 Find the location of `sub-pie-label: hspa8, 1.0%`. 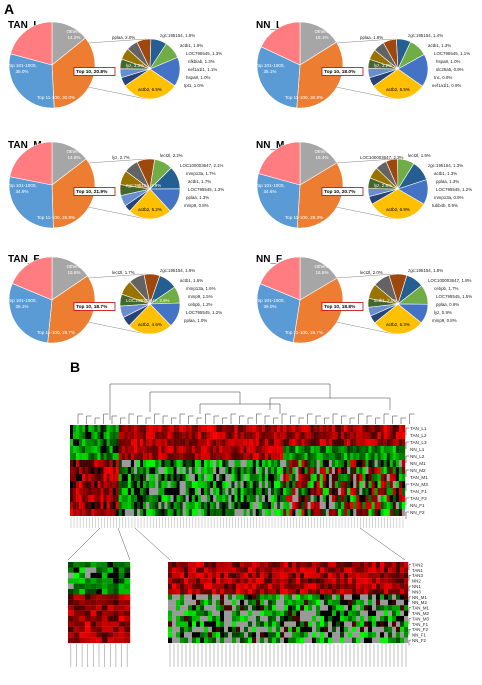

sub-pie-label: hspa8, 1.0% is located at coordinates (198, 77).